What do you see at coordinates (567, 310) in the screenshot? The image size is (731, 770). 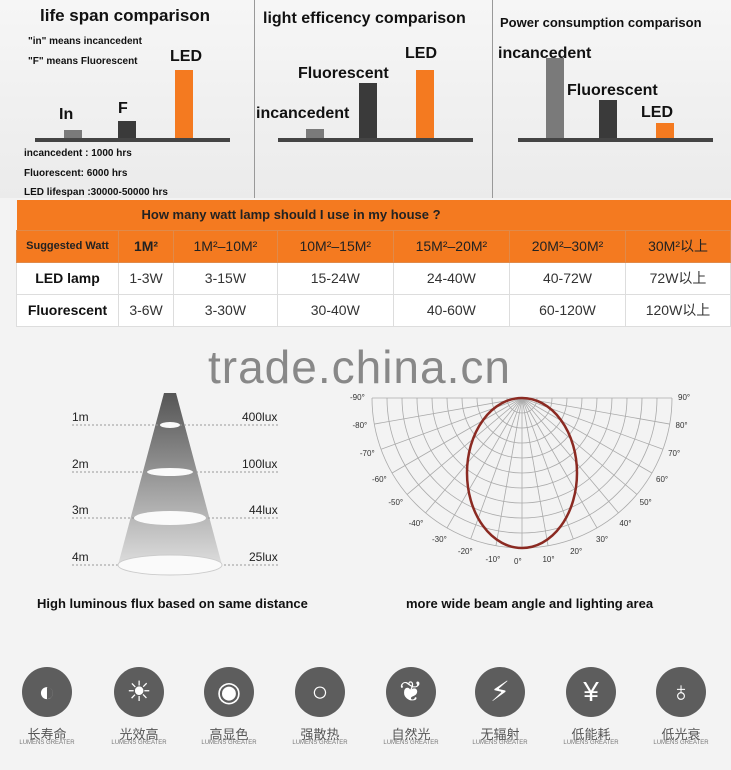 I see `cell: 60-120W` at bounding box center [567, 310].